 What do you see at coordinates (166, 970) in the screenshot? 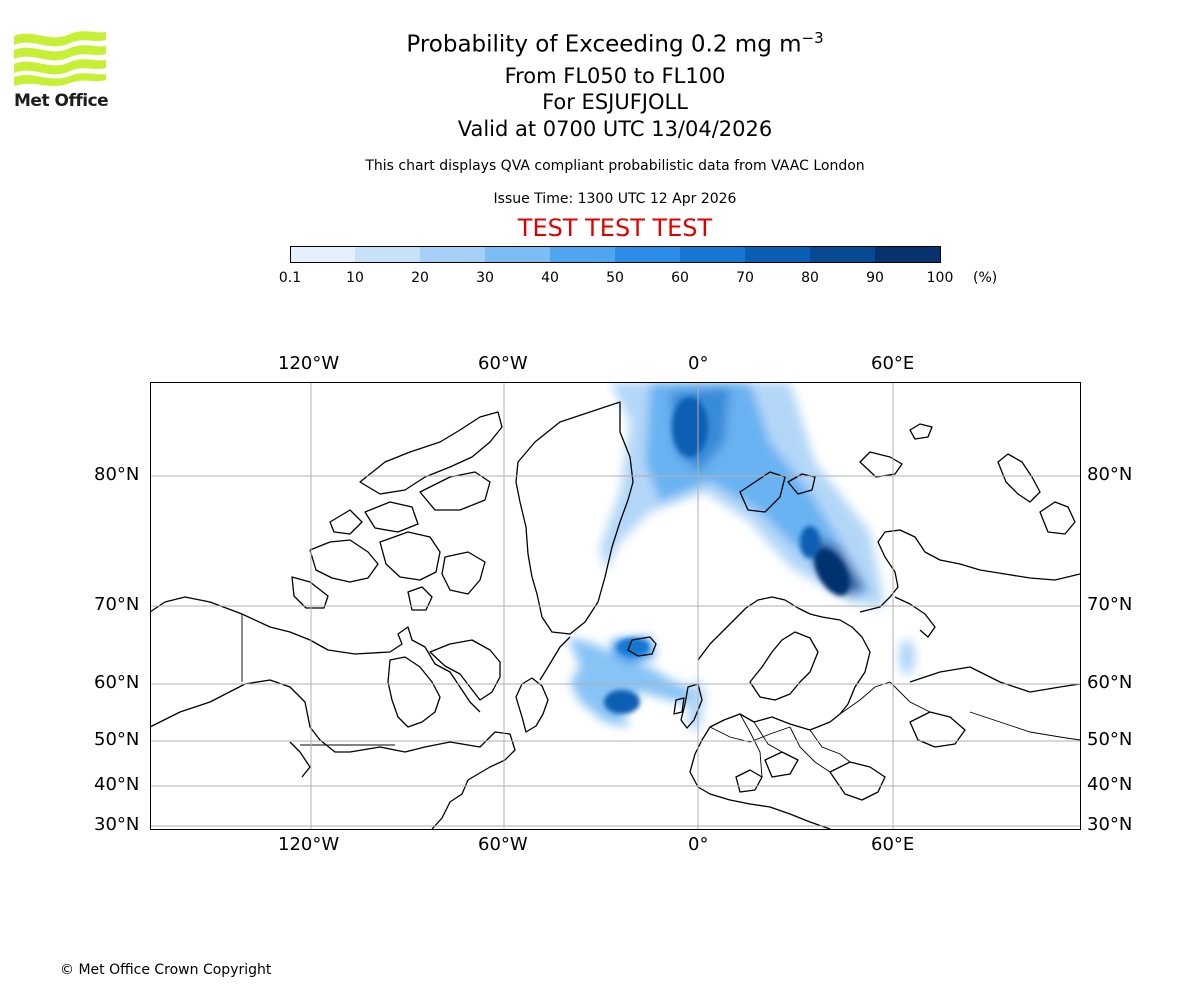
I see `copyright-notice: © Met Office Crown Copyright` at bounding box center [166, 970].